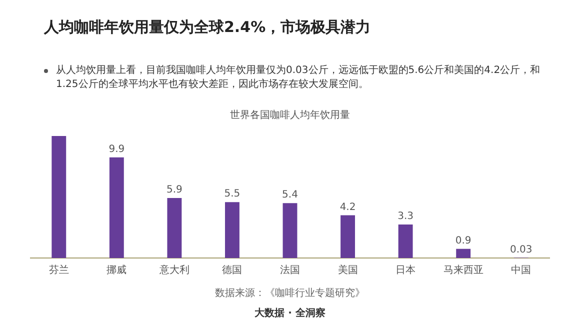  Describe the element at coordinates (348, 207) in the screenshot. I see `data-label: 4.2` at that location.